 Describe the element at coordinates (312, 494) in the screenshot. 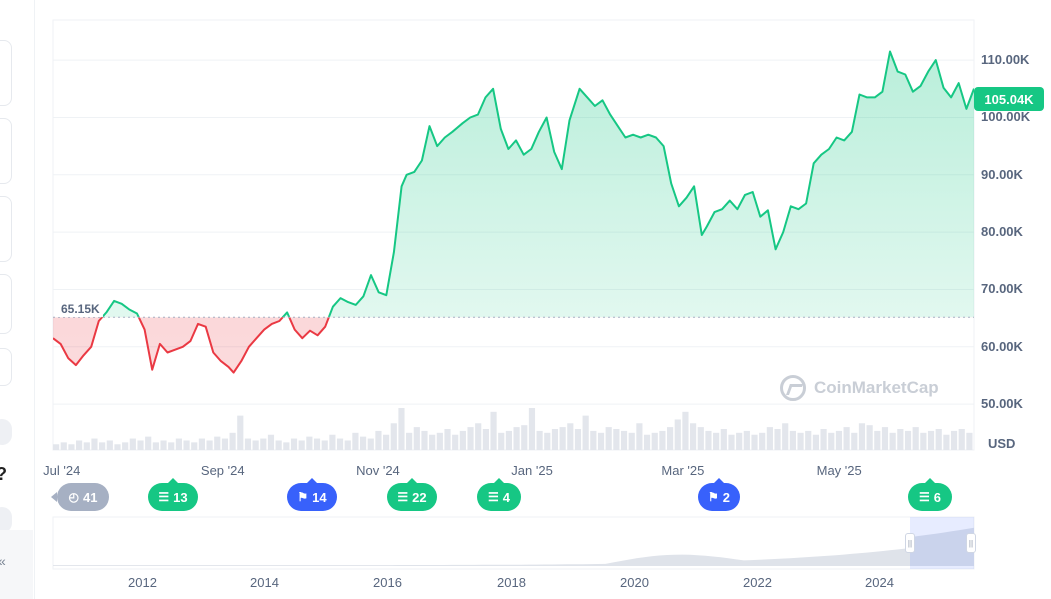

I see `event-badge-flag: ⚑ 14` at that location.